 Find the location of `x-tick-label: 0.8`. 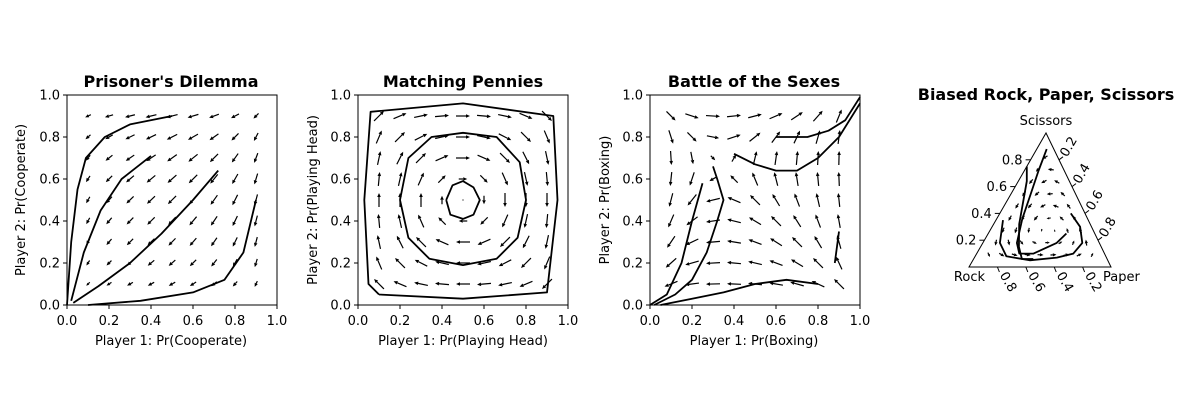

x-tick-label: 0.8 is located at coordinates (235, 321).